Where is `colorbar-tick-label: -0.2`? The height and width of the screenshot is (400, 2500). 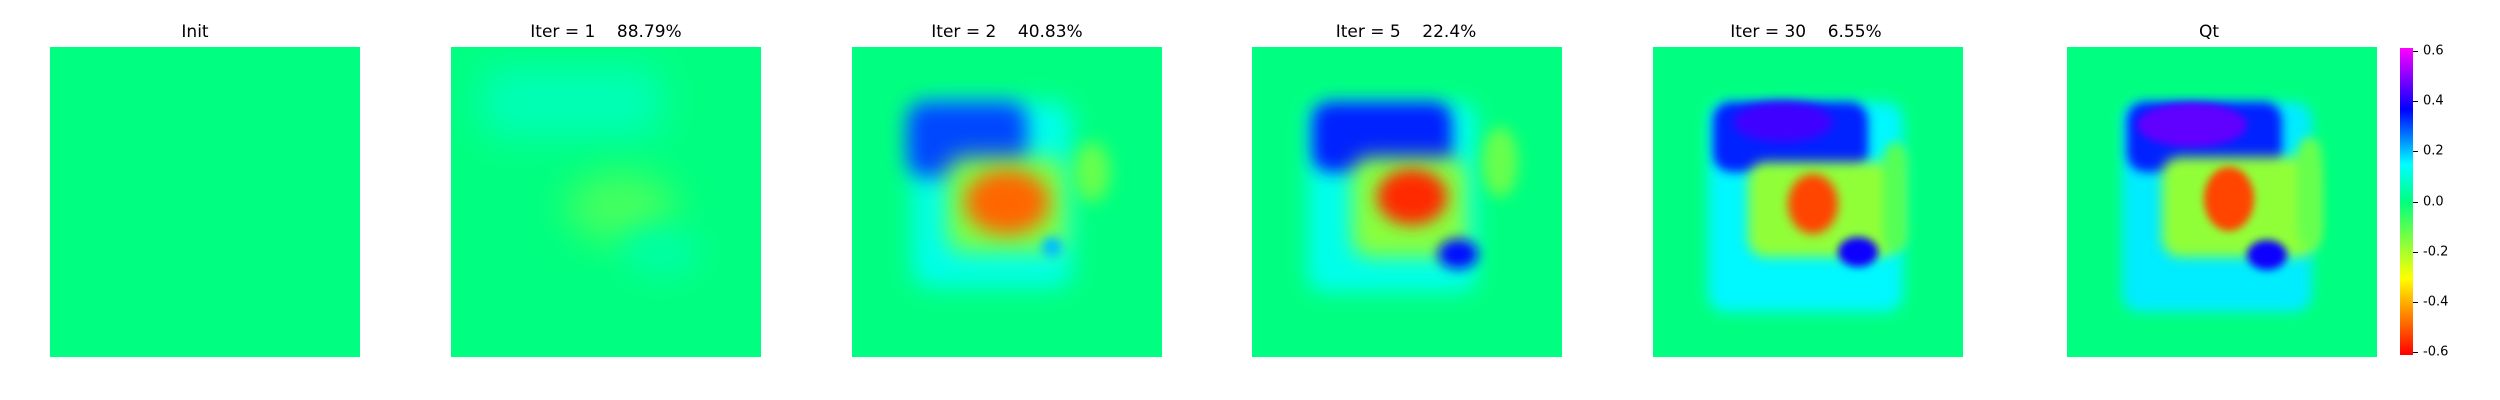 colorbar-tick-label: -0.2 is located at coordinates (2436, 252).